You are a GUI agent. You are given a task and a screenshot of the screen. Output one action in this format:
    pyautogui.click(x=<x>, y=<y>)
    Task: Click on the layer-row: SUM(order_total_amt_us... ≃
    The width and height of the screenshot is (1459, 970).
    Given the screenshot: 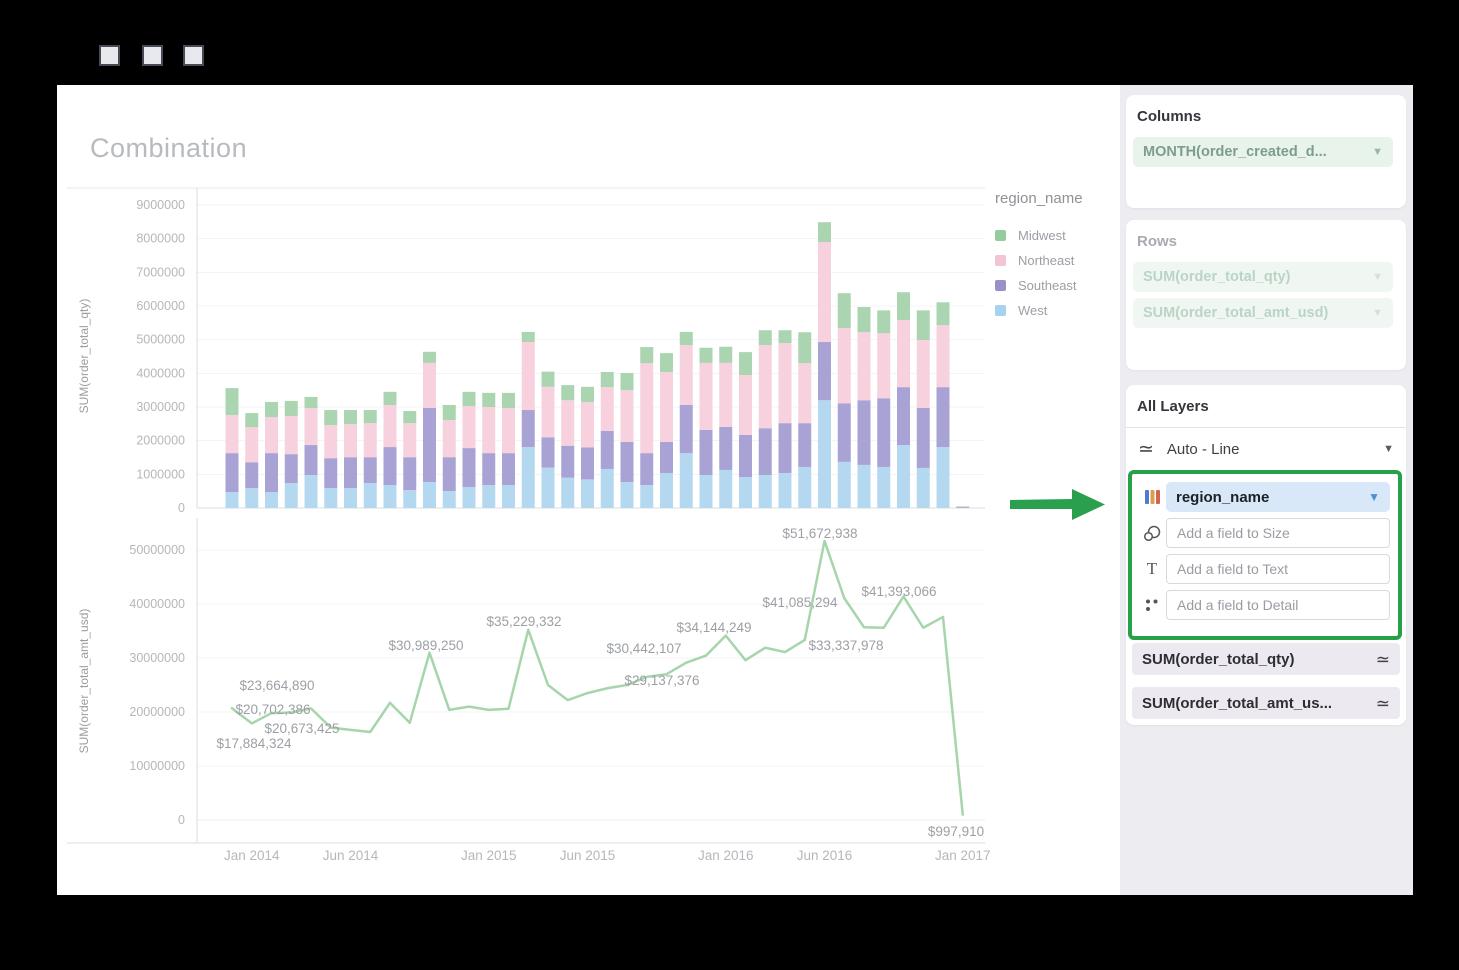 What is the action you would take?
    pyautogui.click(x=1266, y=703)
    